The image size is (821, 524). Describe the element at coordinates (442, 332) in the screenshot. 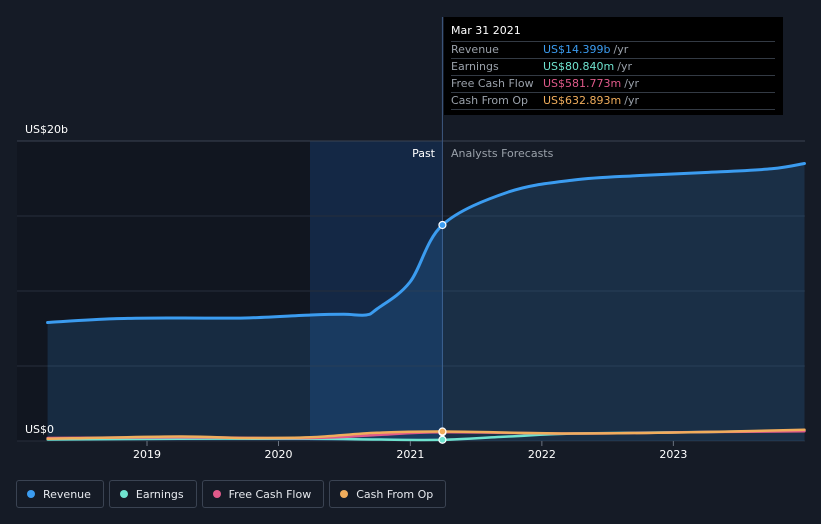

I see `chart-markers` at that location.